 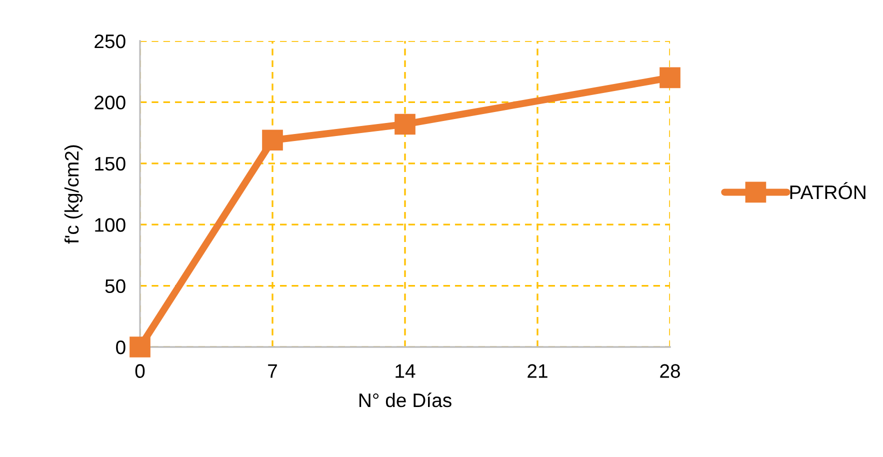 I want to click on x-tick-label: 0, so click(x=140, y=371).